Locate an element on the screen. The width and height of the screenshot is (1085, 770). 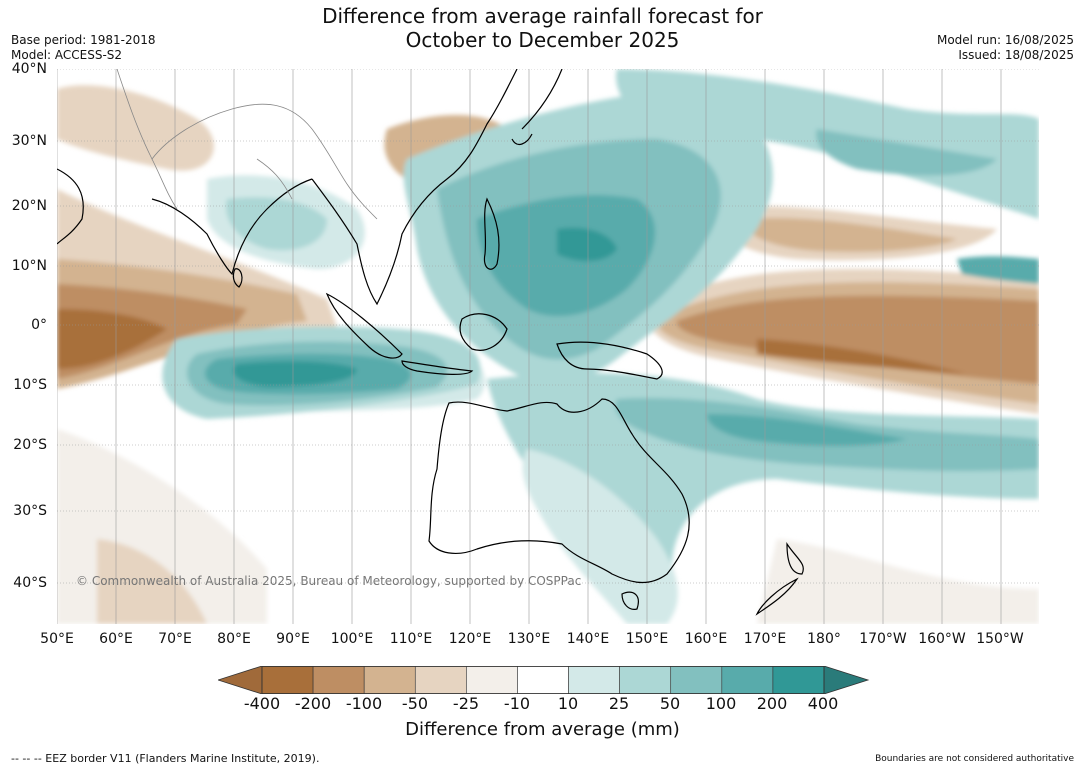
colorbar-tick: 50 is located at coordinates (670, 703).